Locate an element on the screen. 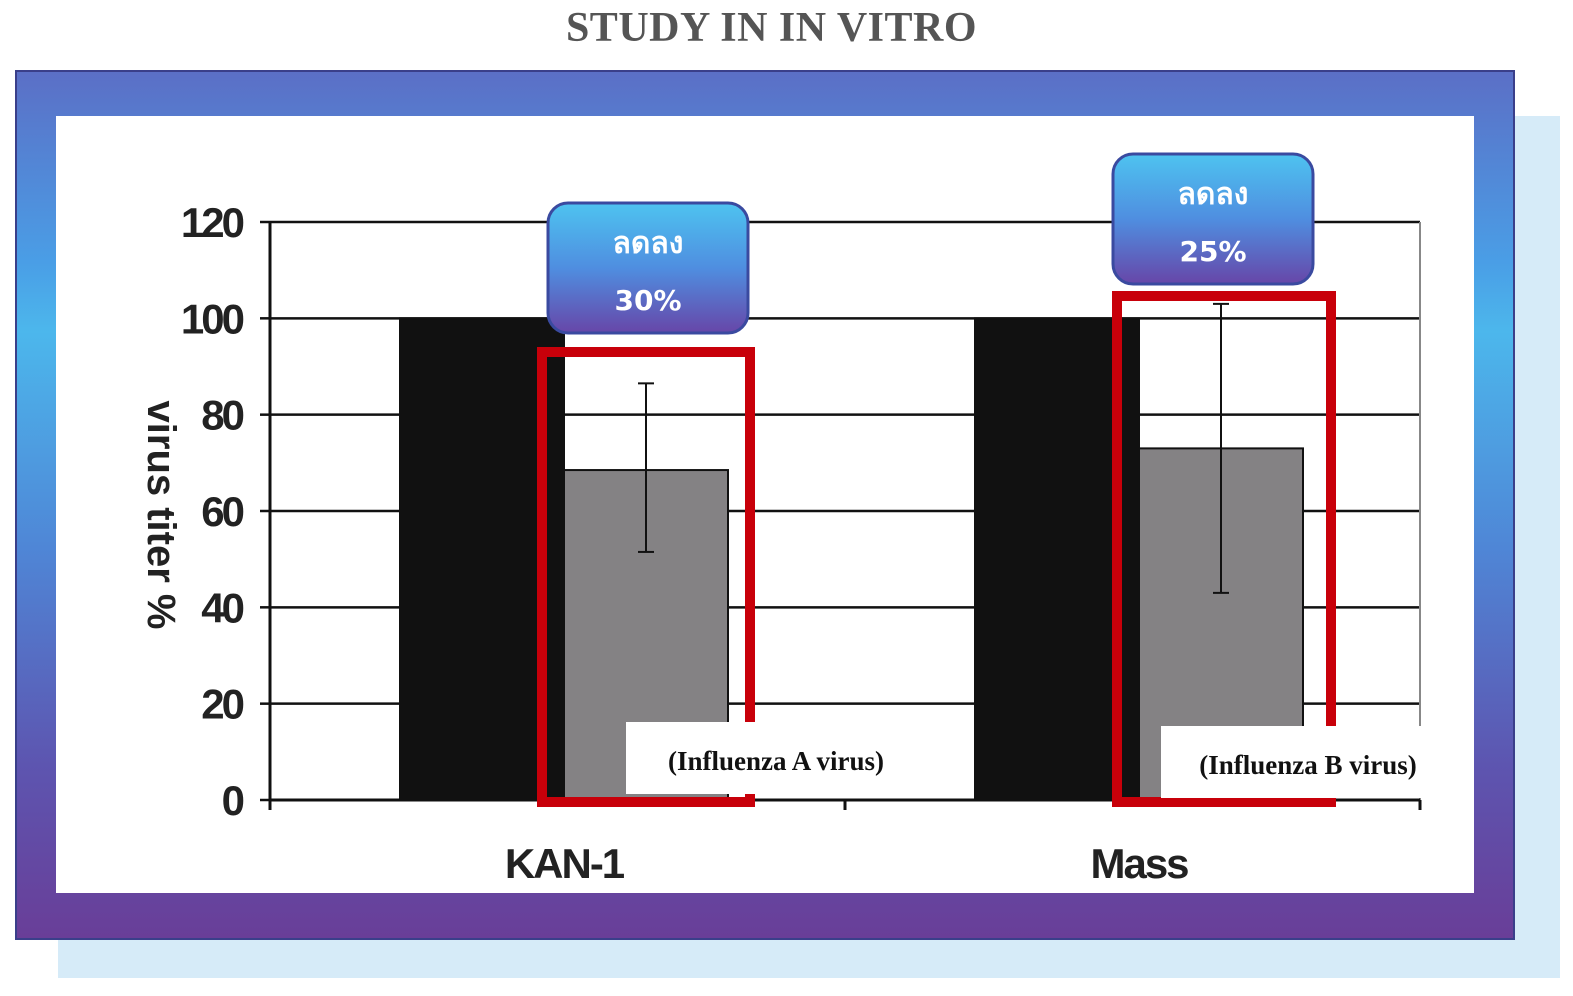 The width and height of the screenshot is (1573, 996). x-category-label: KAN-1 is located at coordinates (565, 863).